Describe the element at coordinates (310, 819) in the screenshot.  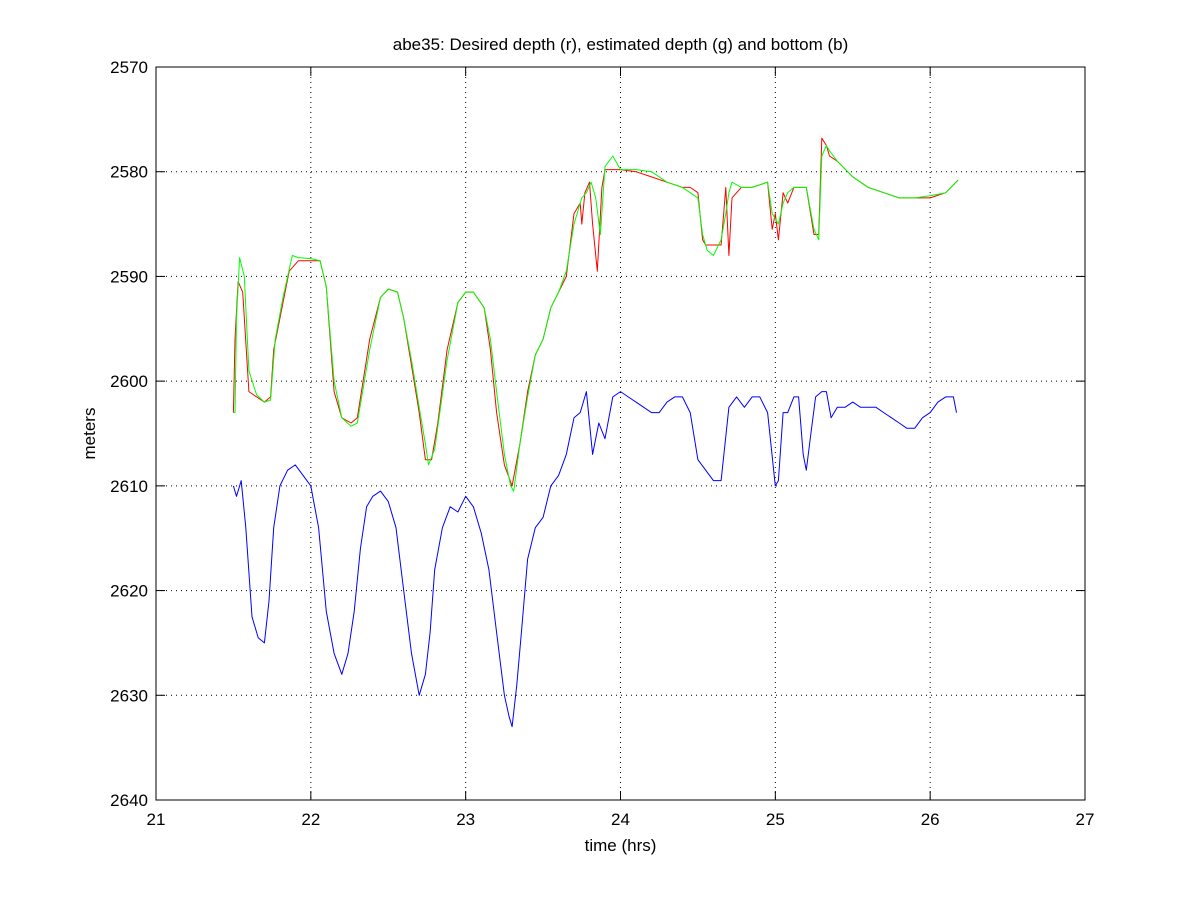
I see `x-tick-label: 22` at that location.